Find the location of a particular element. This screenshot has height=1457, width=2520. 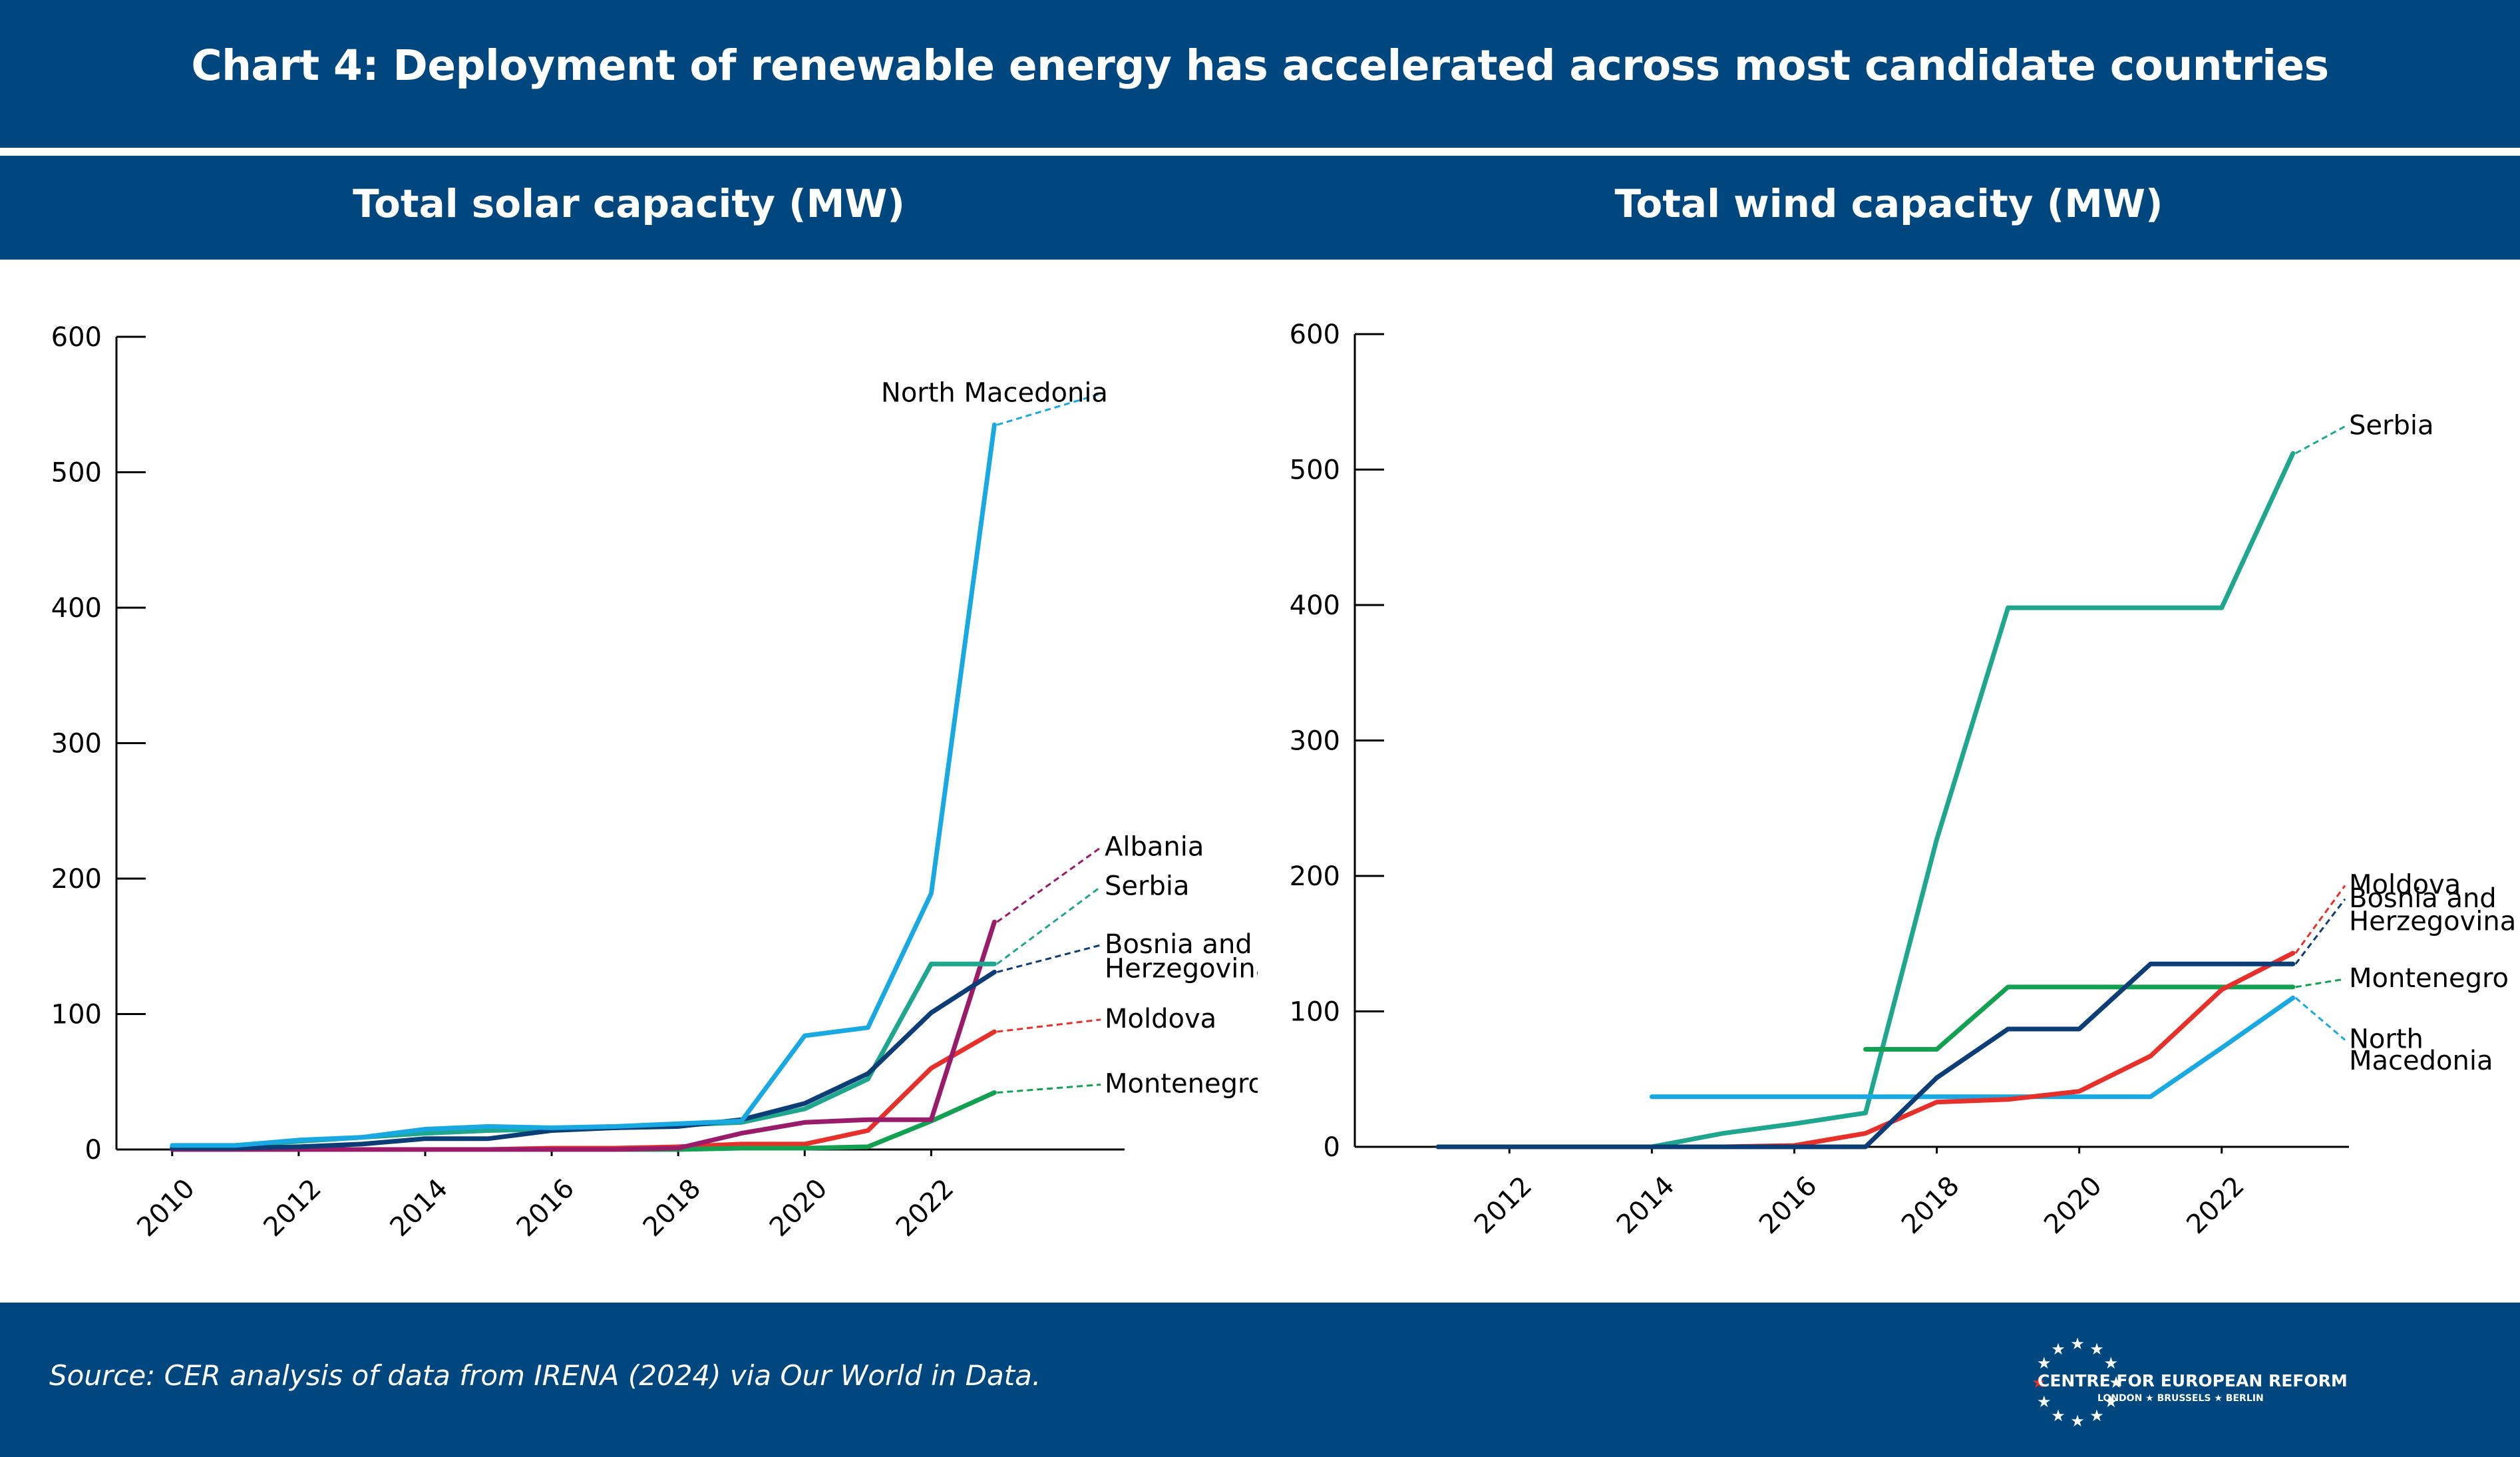

solar-y-tick-label: 300 is located at coordinates (76, 744).